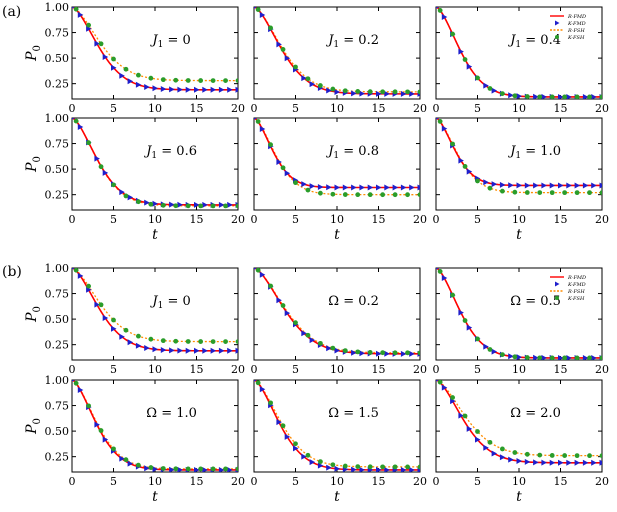 The height and width of the screenshot is (512, 617). Describe the element at coordinates (57, 169) in the screenshot. I see `y-tick-label: 0.50` at that location.